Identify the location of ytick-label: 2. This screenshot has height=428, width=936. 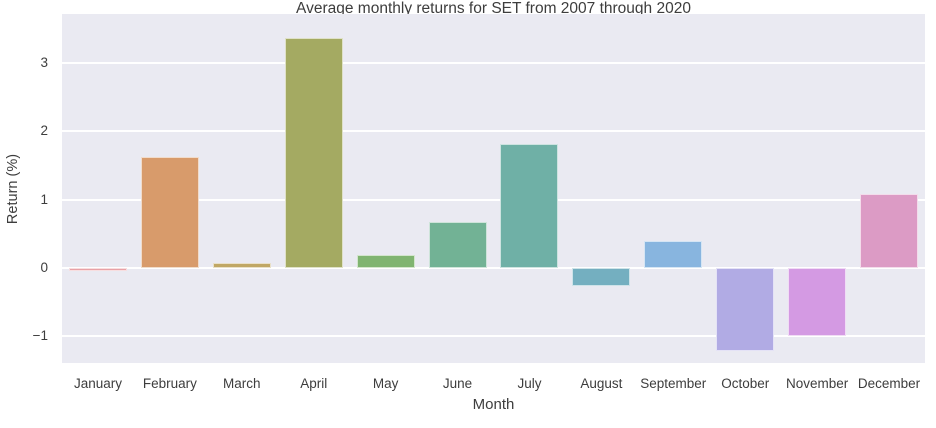
(44, 131).